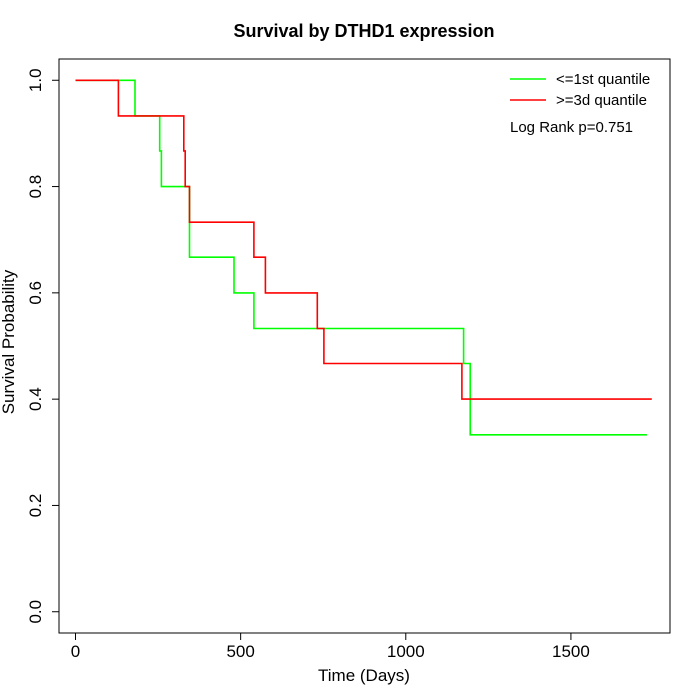  I want to click on y-tick-label: 0.8, so click(35, 187).